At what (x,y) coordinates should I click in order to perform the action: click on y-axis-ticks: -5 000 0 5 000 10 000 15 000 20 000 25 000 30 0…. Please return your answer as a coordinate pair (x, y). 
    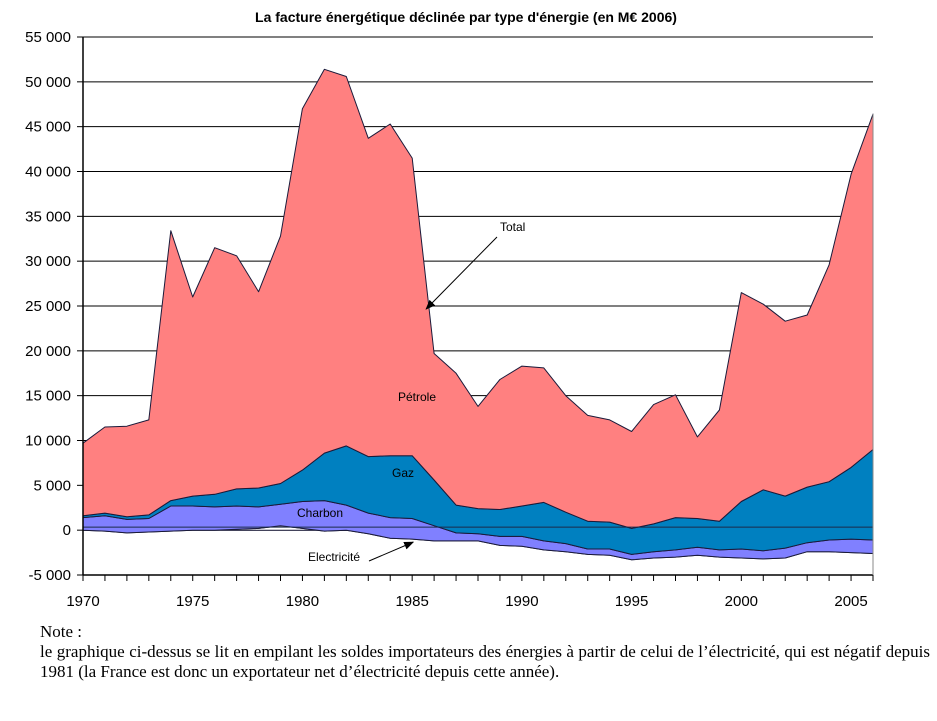
    Looking at the image, I should click on (54, 306).